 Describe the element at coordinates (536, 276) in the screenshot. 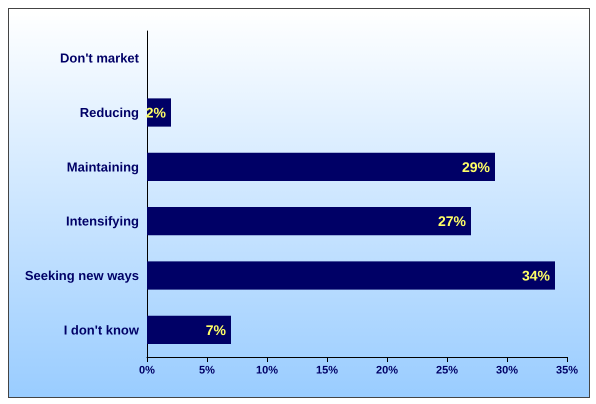

I see `data-label: 34%` at that location.